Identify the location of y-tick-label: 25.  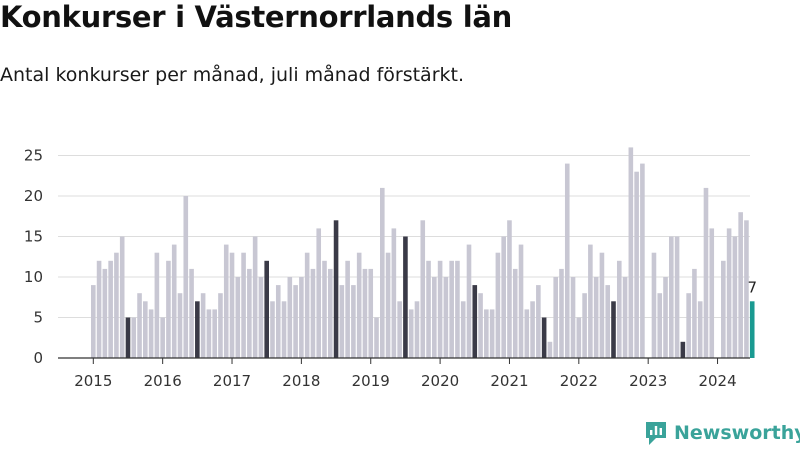
(33, 156).